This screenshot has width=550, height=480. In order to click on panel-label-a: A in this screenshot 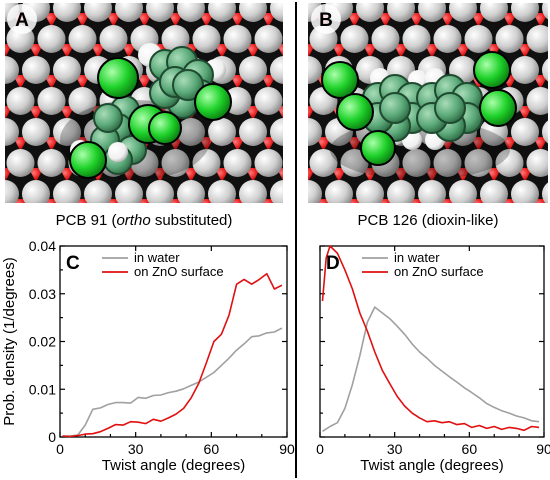, I will do `click(22, 19)`.